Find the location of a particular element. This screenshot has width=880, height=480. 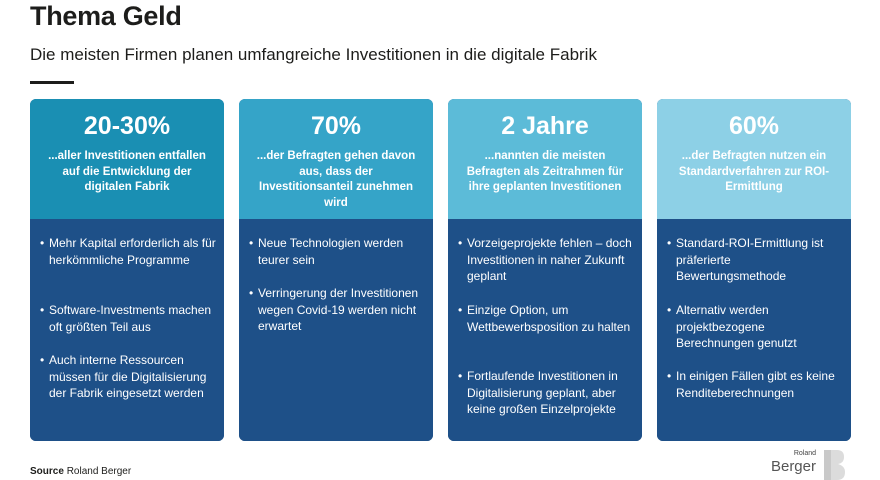

logo-mark-icon is located at coordinates (834, 465).